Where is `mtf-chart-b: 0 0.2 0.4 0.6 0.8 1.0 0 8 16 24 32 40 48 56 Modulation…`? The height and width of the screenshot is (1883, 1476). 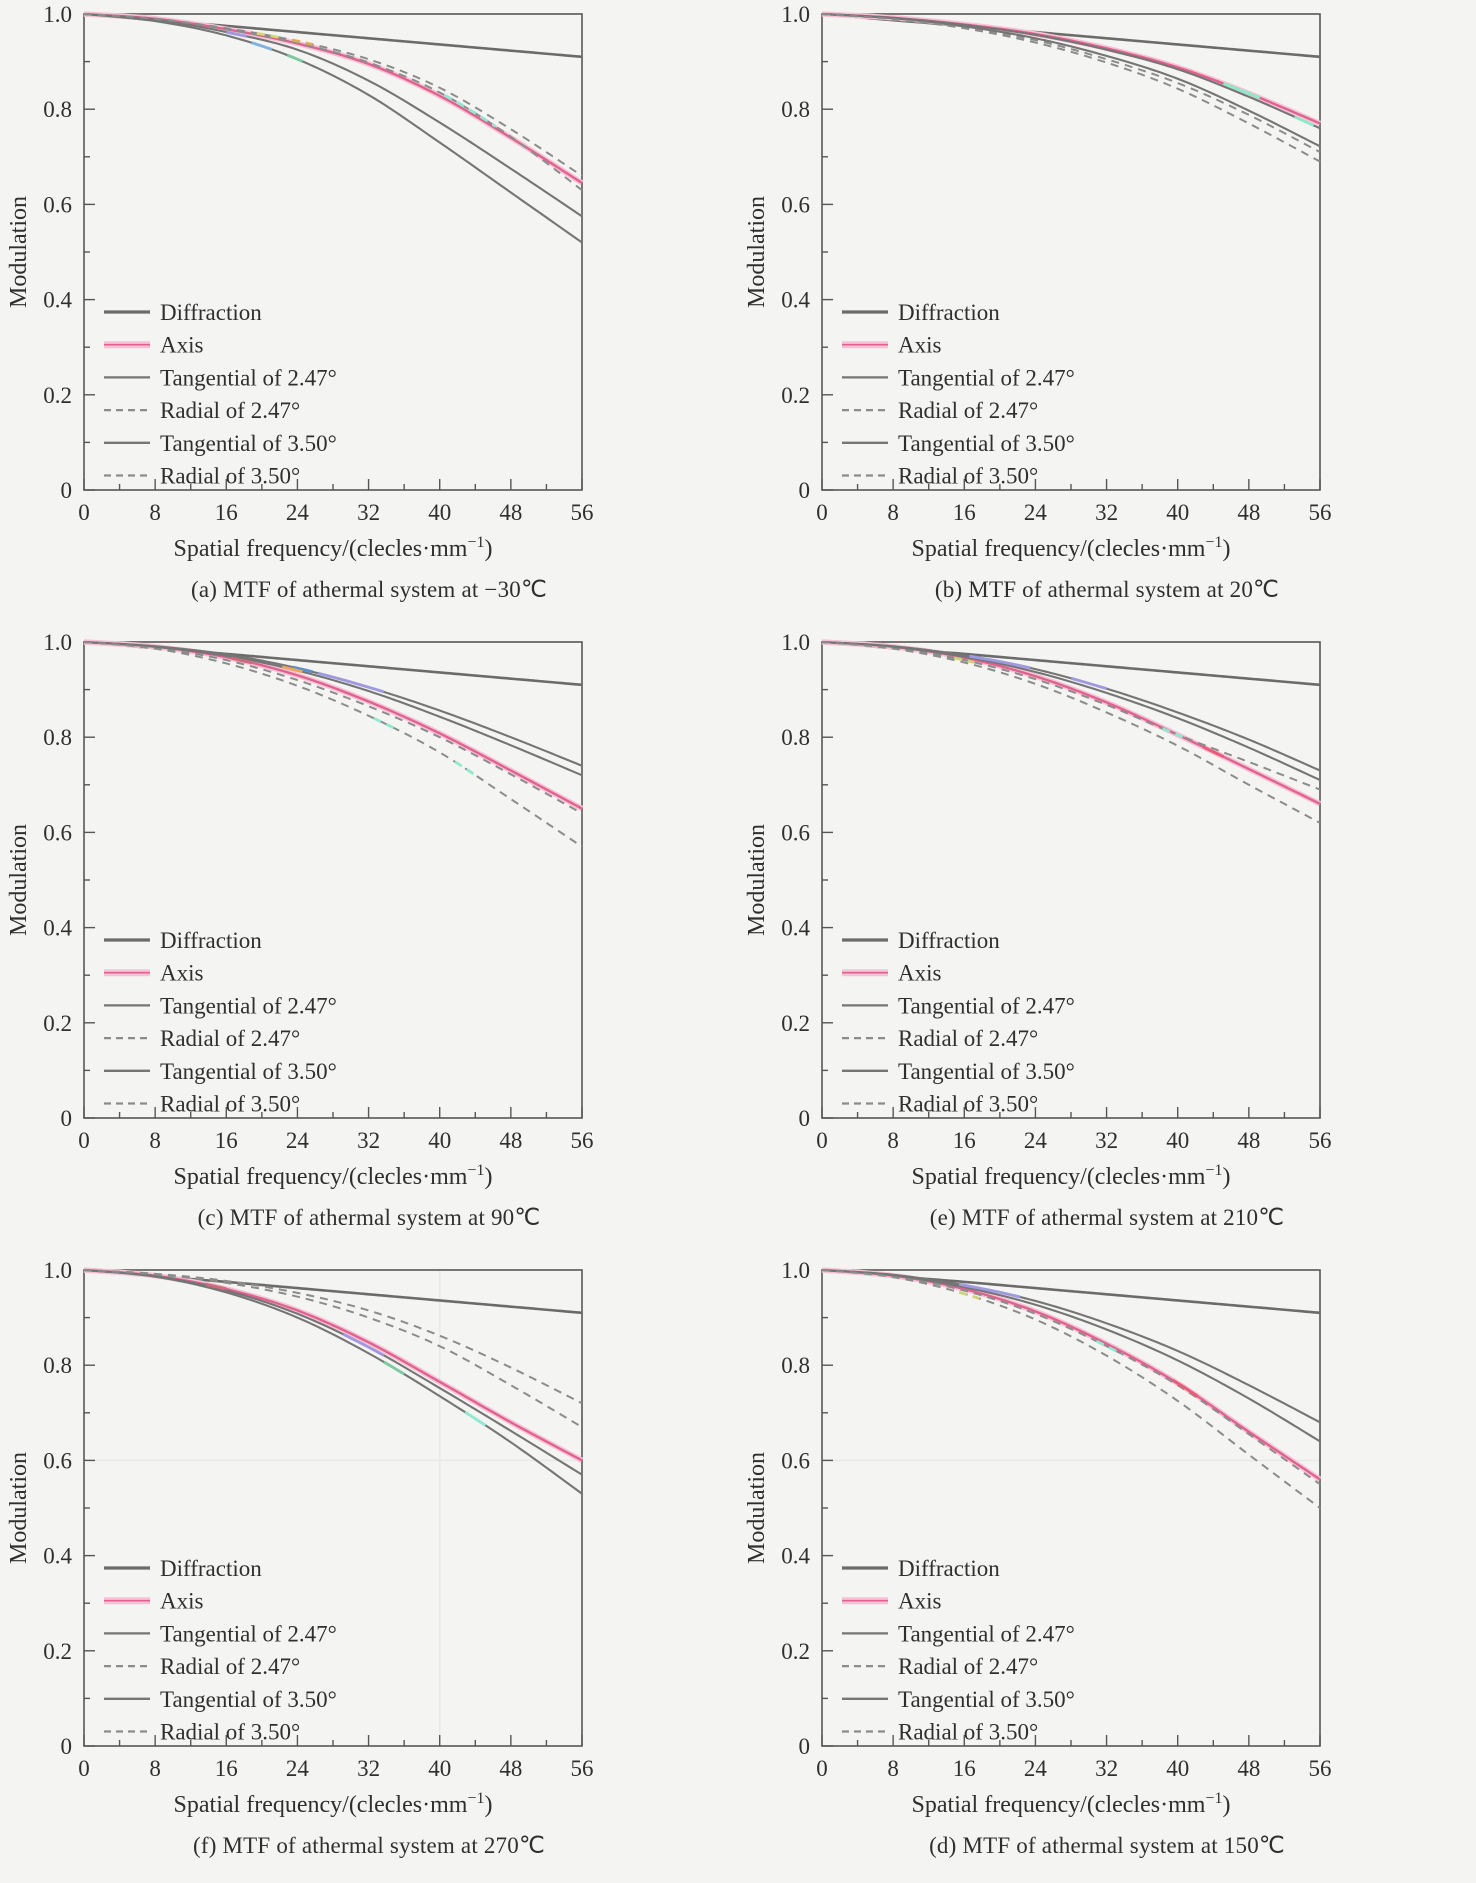
mtf-chart-b: 0 0.2 0.4 0.6 0.8 1.0 0 8 16 24 32 40 48 56 Modulation… is located at coordinates (1038, 282).